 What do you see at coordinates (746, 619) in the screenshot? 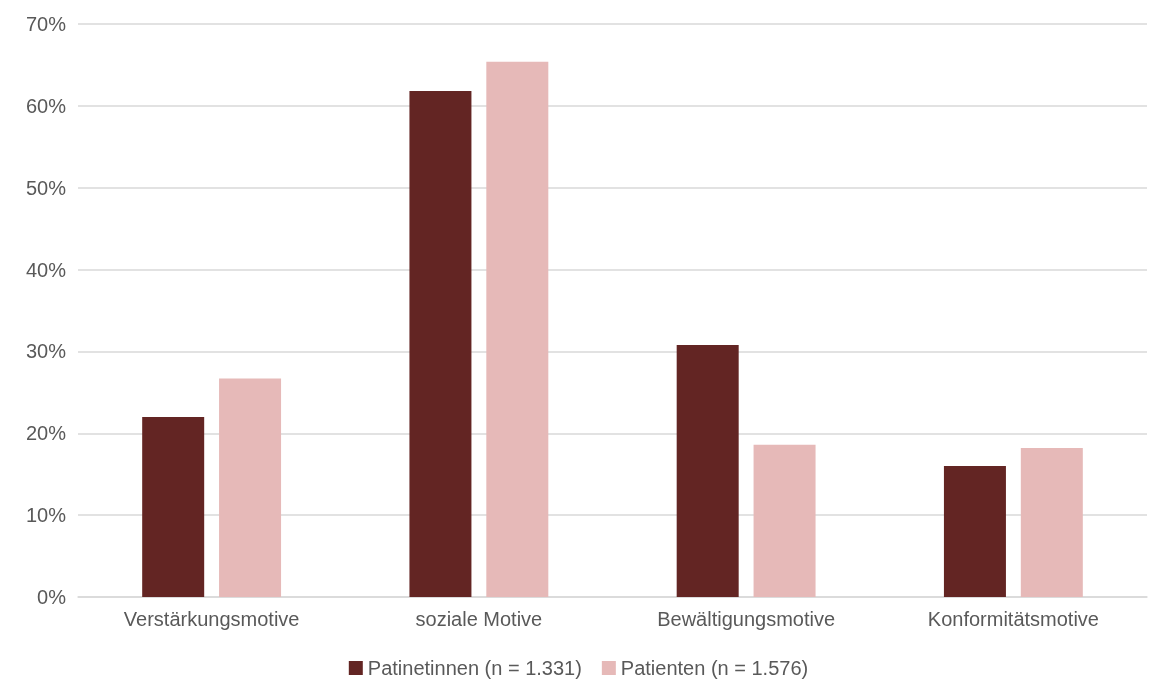
I see `x-tick-label: Bewältigungsmotive` at bounding box center [746, 619].